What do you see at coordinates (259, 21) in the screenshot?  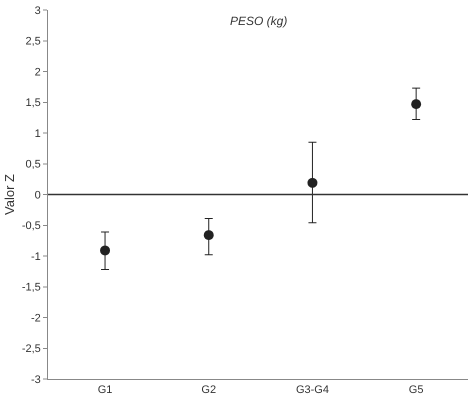 I see `chart-title: PESO (kg)` at bounding box center [259, 21].